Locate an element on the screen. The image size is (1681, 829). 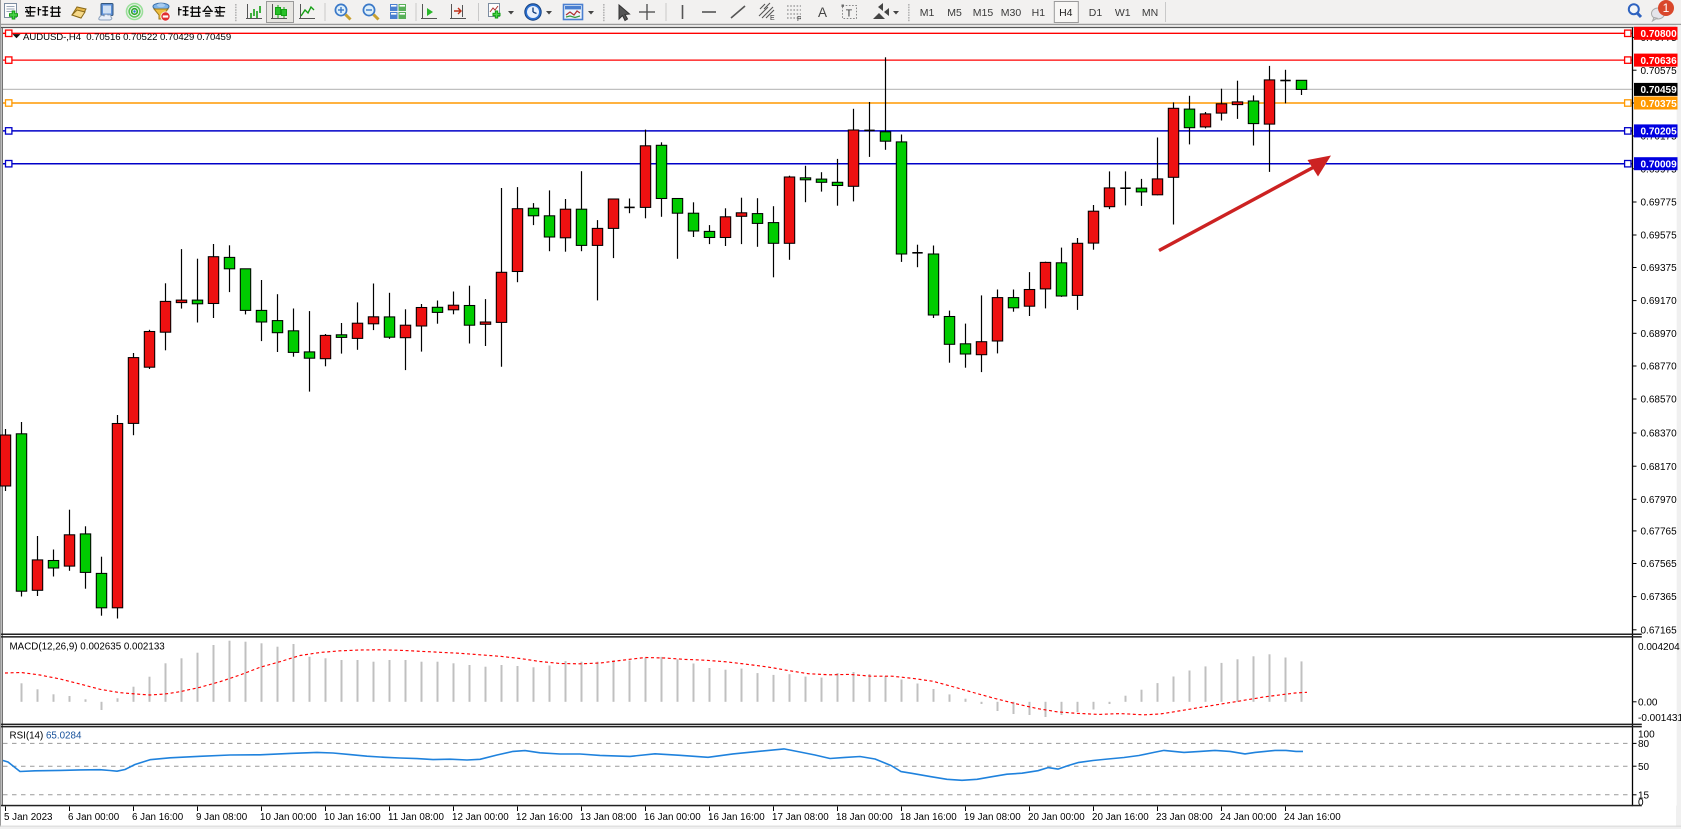
svg-text: 12 Jan 00:00 is located at coordinates (480, 817).